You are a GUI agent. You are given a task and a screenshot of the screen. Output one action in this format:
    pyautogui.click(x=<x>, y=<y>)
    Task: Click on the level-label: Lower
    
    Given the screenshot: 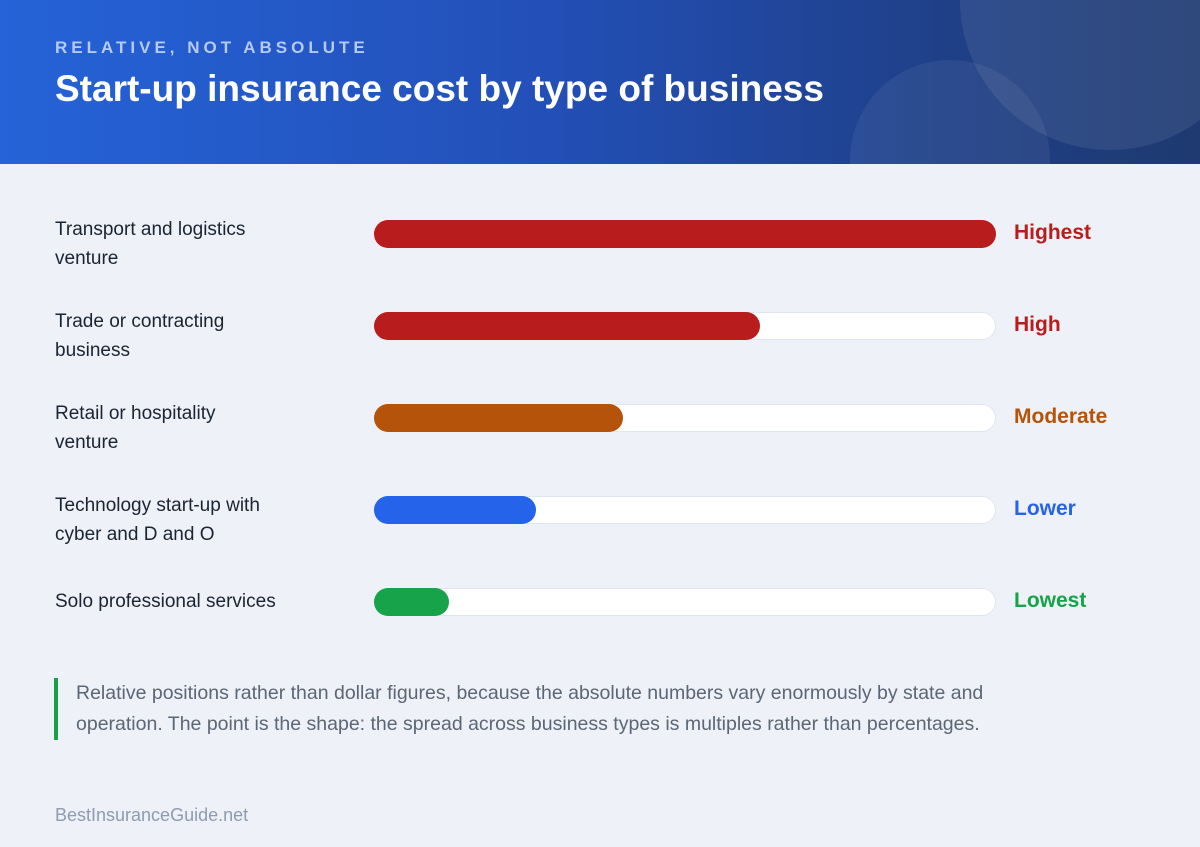 What is the action you would take?
    pyautogui.click(x=1045, y=508)
    